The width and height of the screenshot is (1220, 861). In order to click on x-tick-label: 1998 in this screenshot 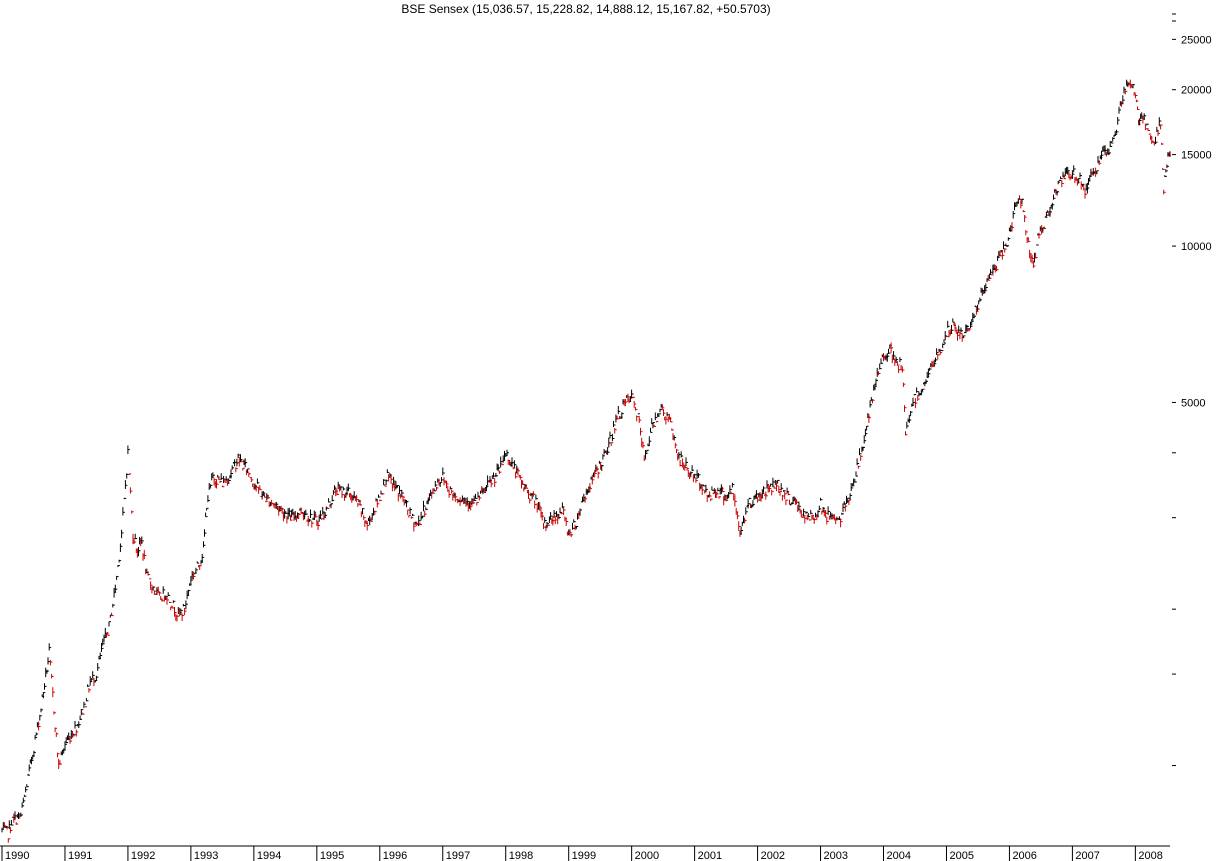, I will do `click(521, 855)`.